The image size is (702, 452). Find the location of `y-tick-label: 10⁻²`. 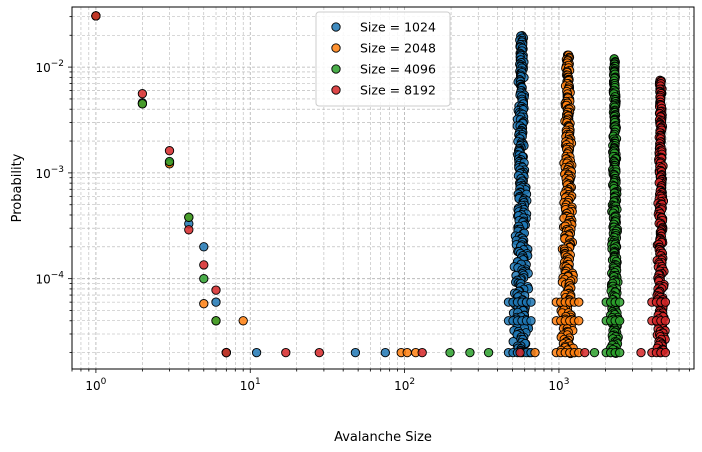

y-tick-label: 10⁻² is located at coordinates (49, 67).